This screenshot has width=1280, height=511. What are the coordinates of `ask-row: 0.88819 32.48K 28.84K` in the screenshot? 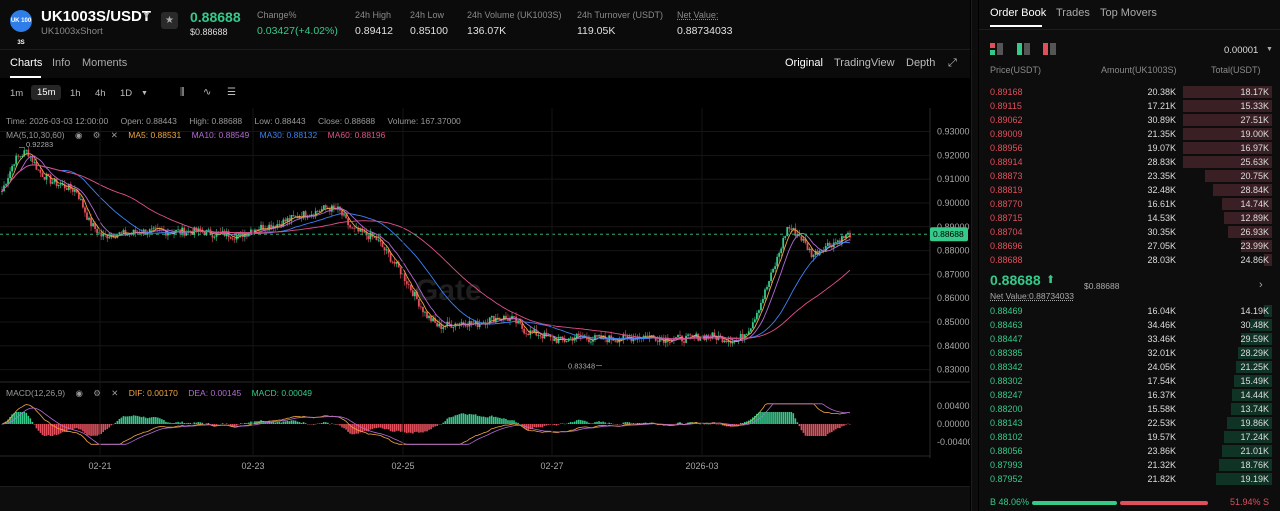 It's located at (1129, 190).